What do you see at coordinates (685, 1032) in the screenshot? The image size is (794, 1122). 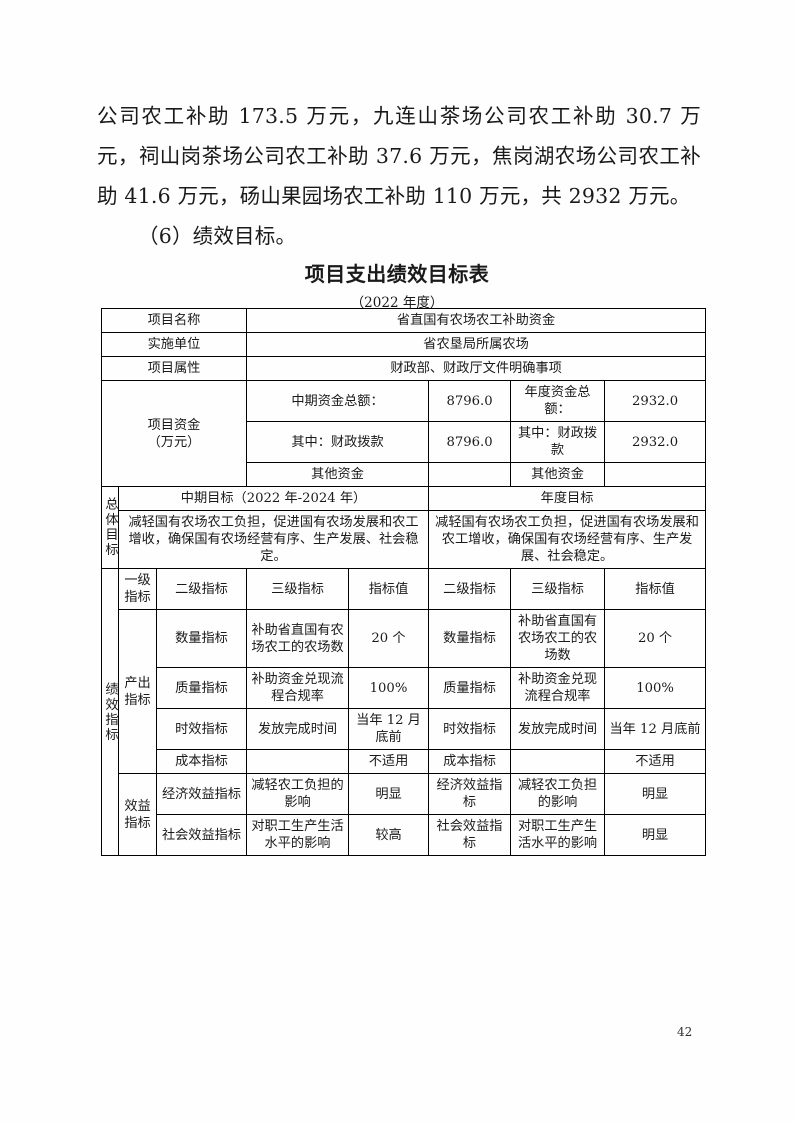 I see `page-number: 42` at bounding box center [685, 1032].